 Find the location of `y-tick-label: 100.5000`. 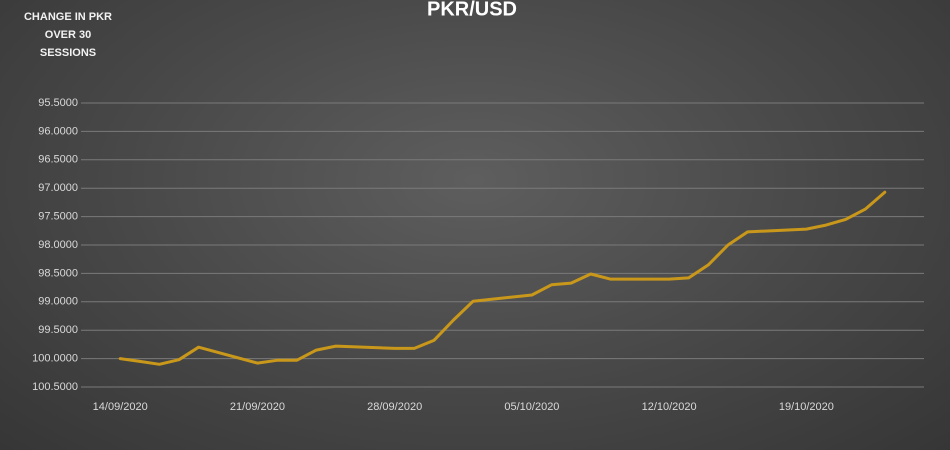

y-tick-label: 100.5000 is located at coordinates (55, 387).